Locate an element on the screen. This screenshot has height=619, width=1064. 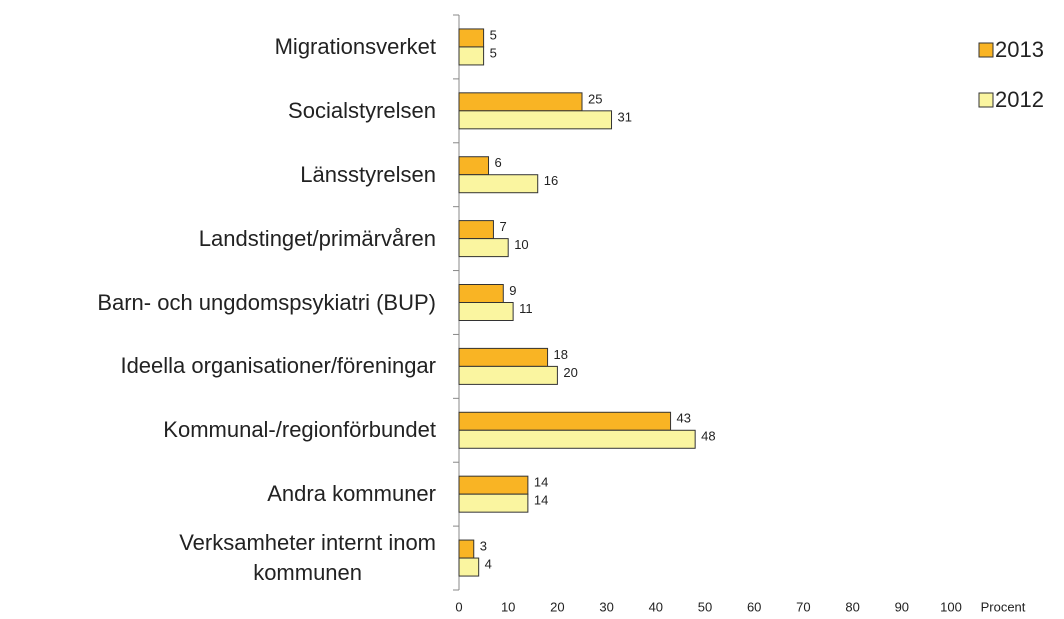
x-tick-label: 70 is located at coordinates (803, 606).